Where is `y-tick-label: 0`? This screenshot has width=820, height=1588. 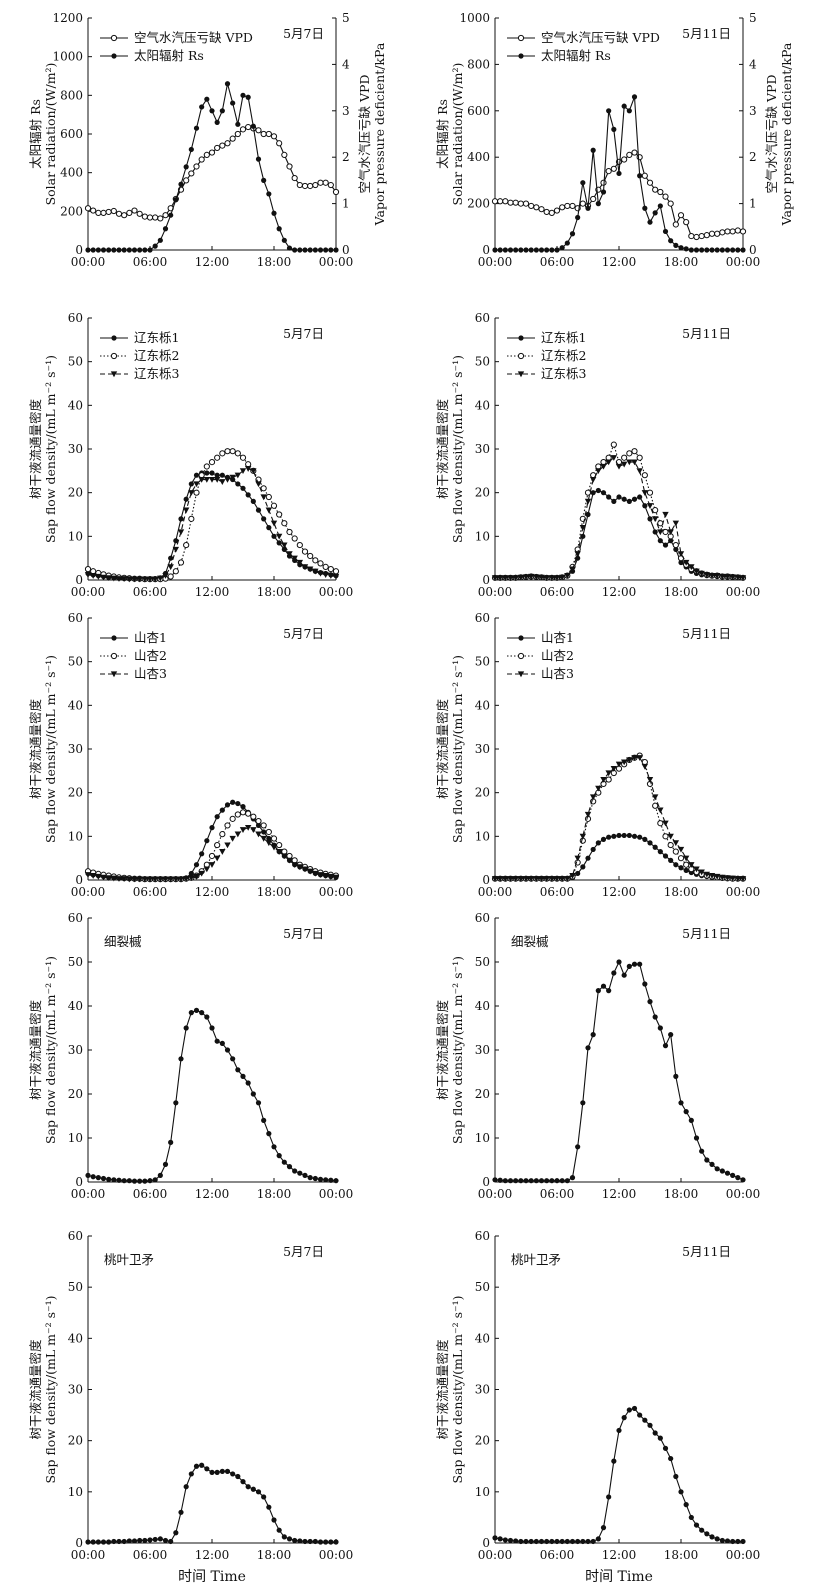
y-tick-label: 0 is located at coordinates (79, 250).